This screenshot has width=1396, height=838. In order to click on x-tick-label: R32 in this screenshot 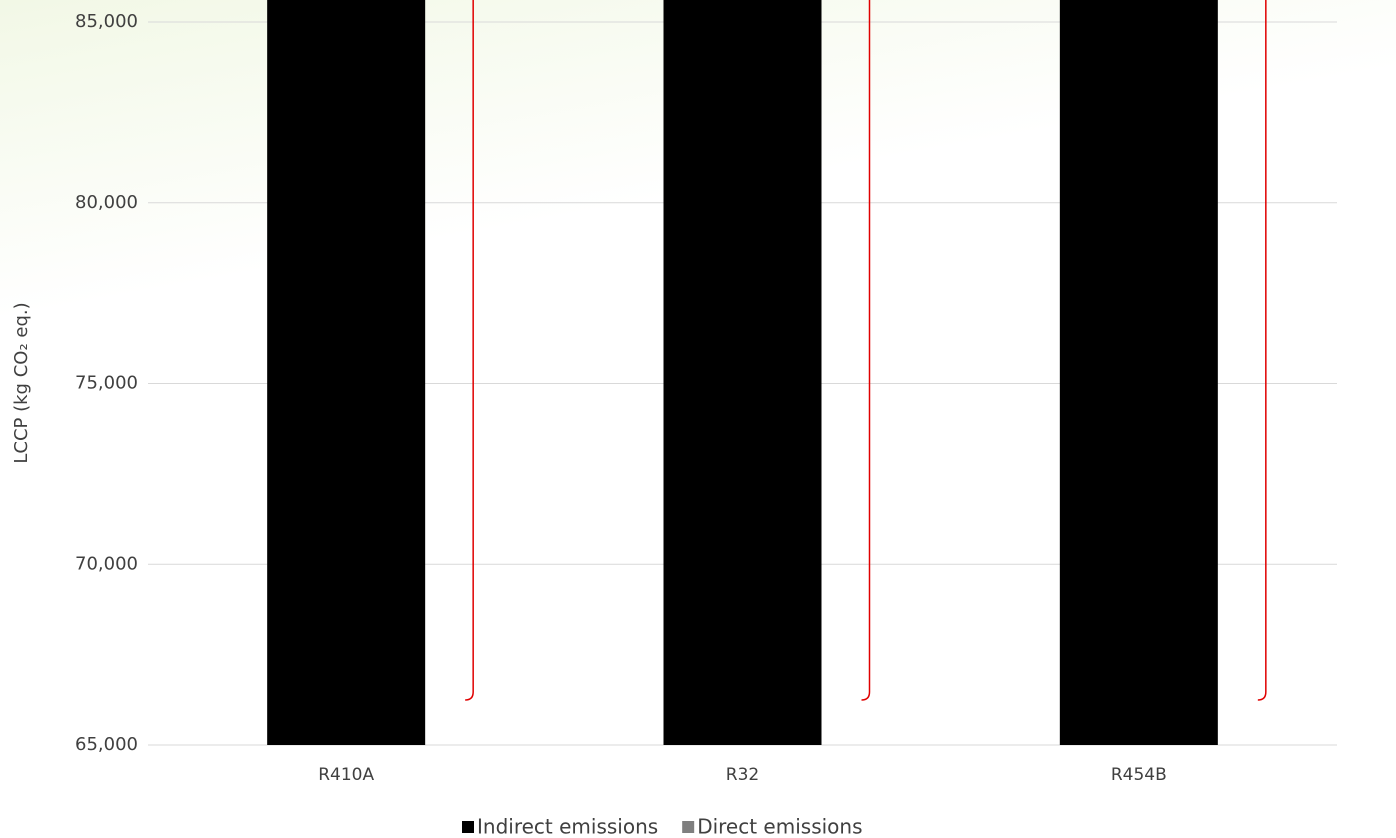, I will do `click(742, 775)`.